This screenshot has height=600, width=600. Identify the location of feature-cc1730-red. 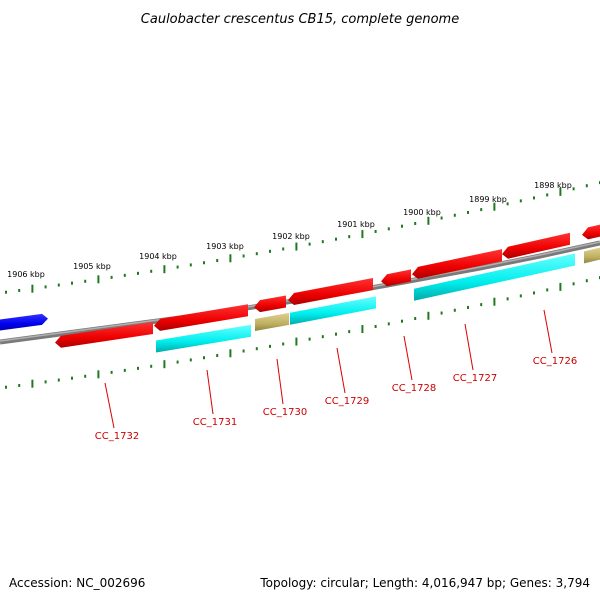
(270, 304).